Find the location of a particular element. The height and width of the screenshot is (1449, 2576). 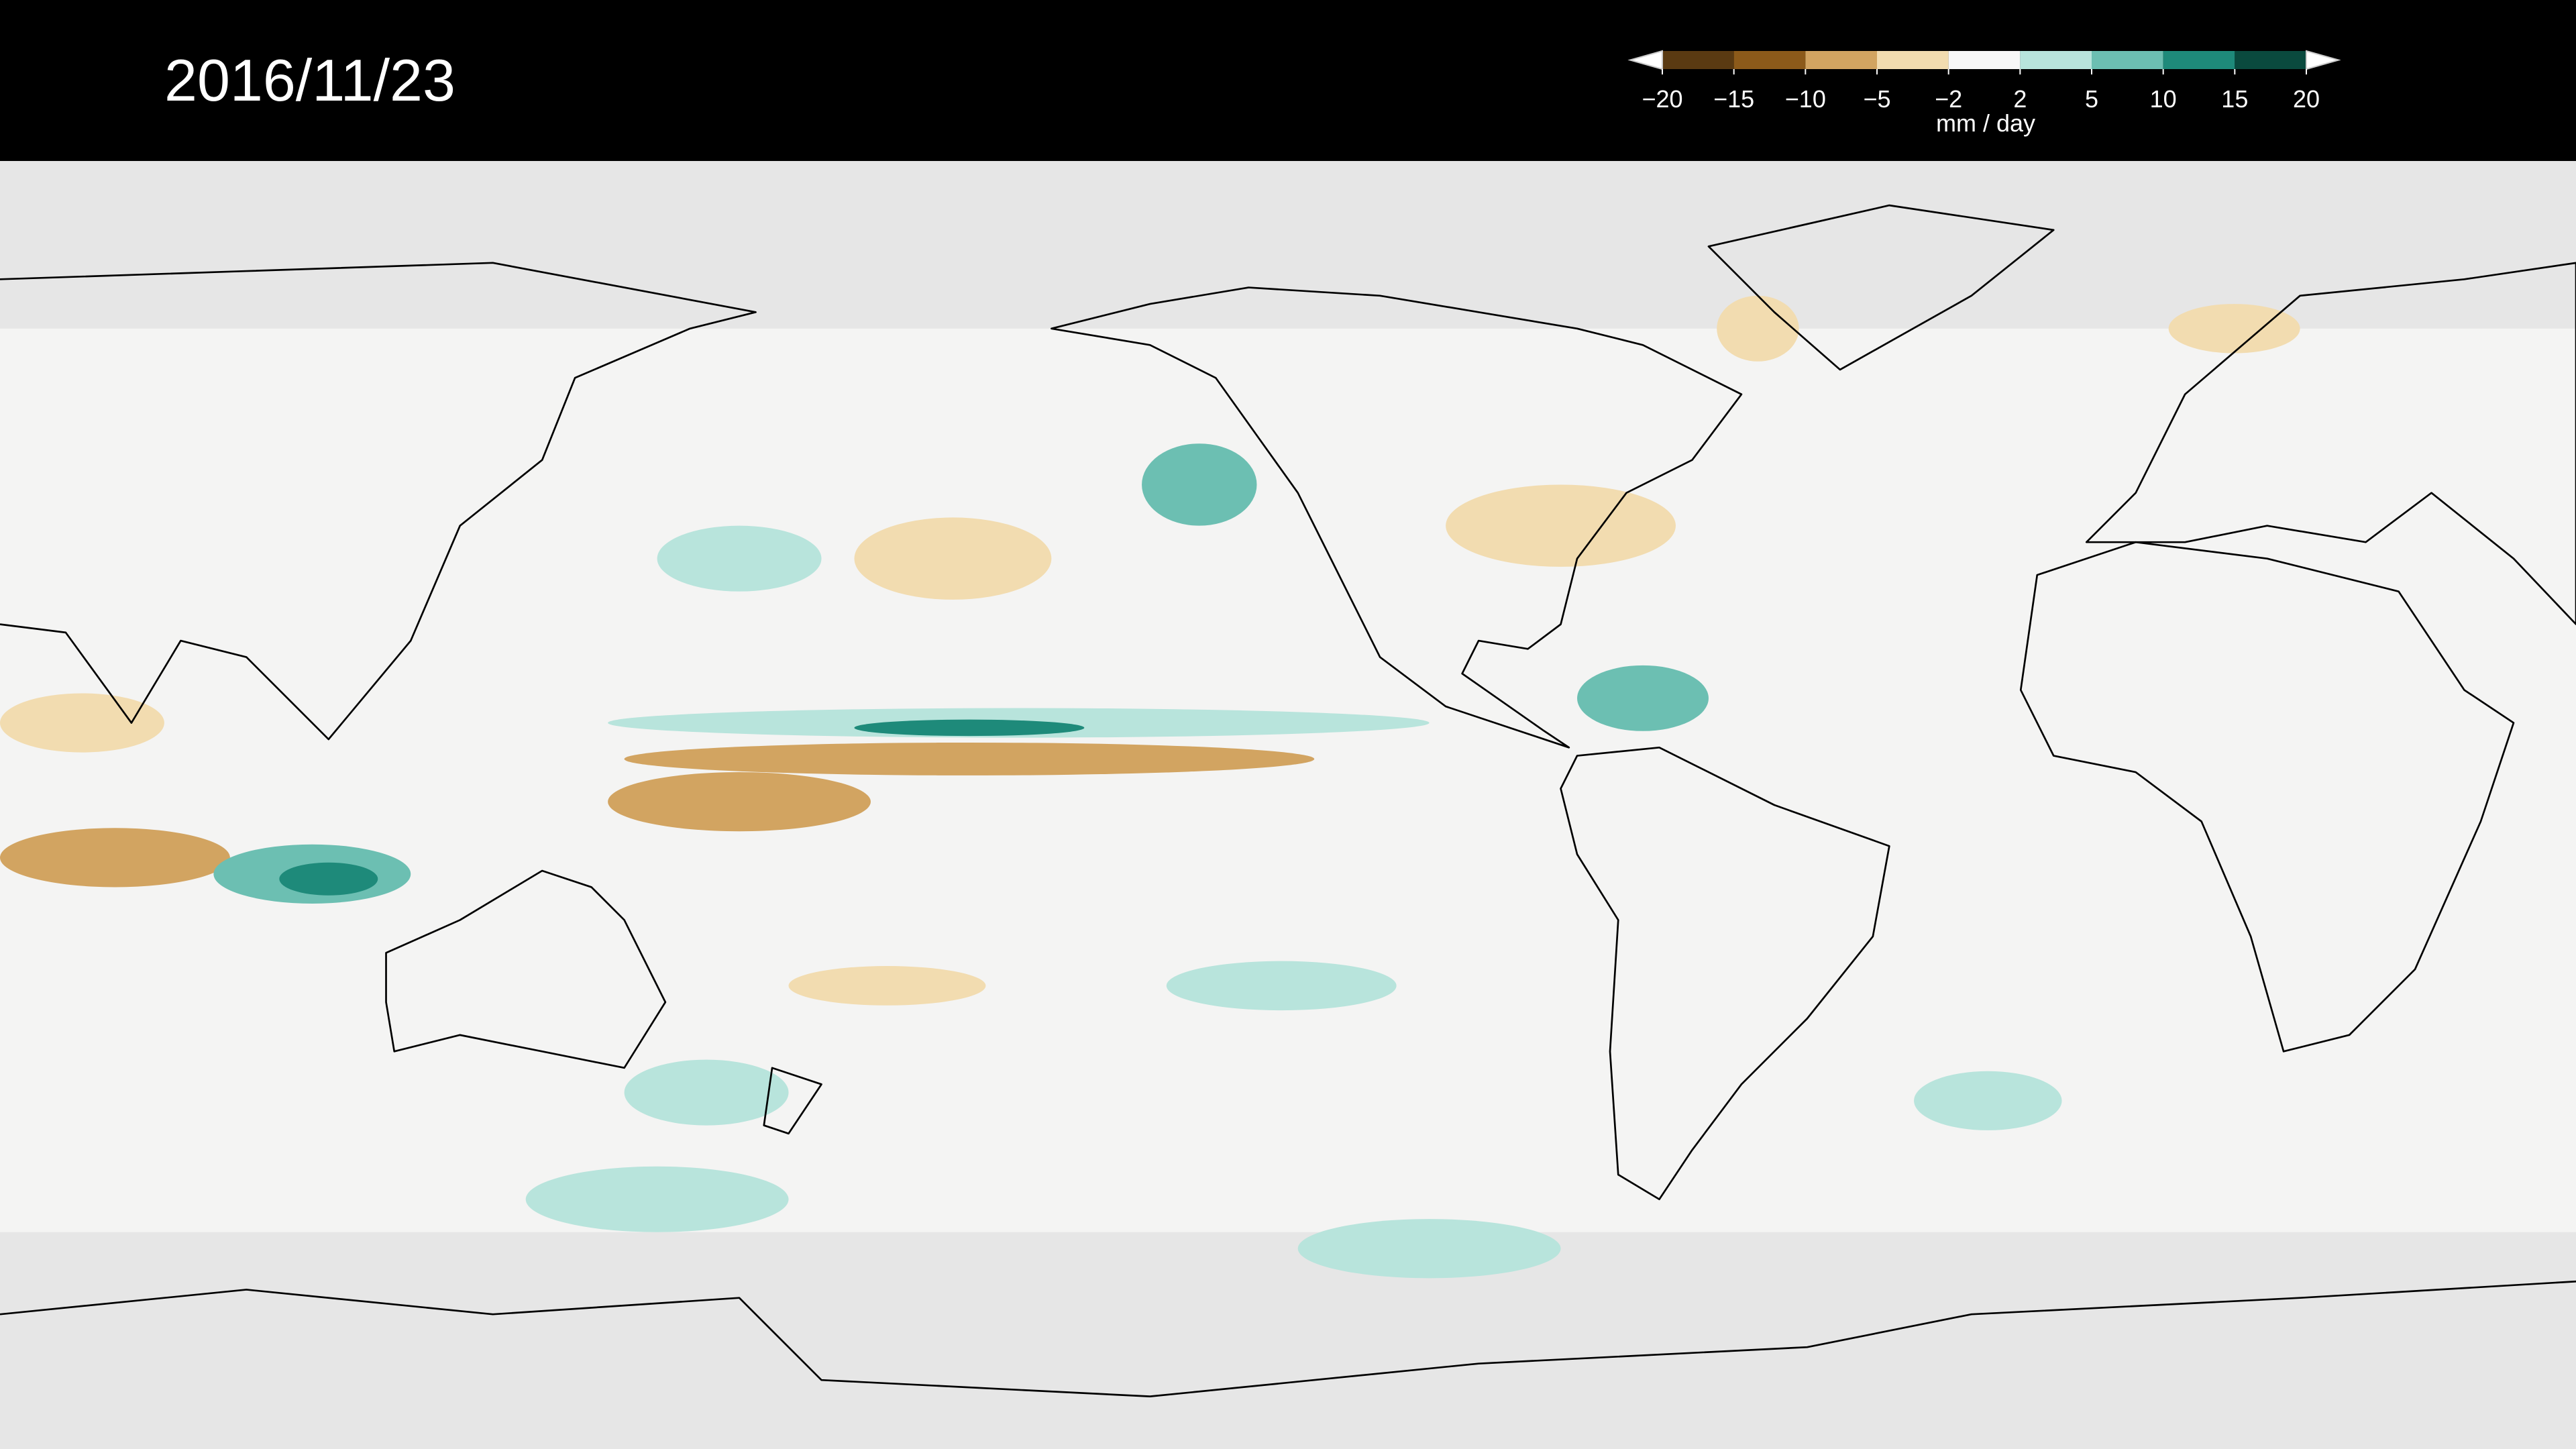

colorbar-extend-high is located at coordinates (2323, 60).